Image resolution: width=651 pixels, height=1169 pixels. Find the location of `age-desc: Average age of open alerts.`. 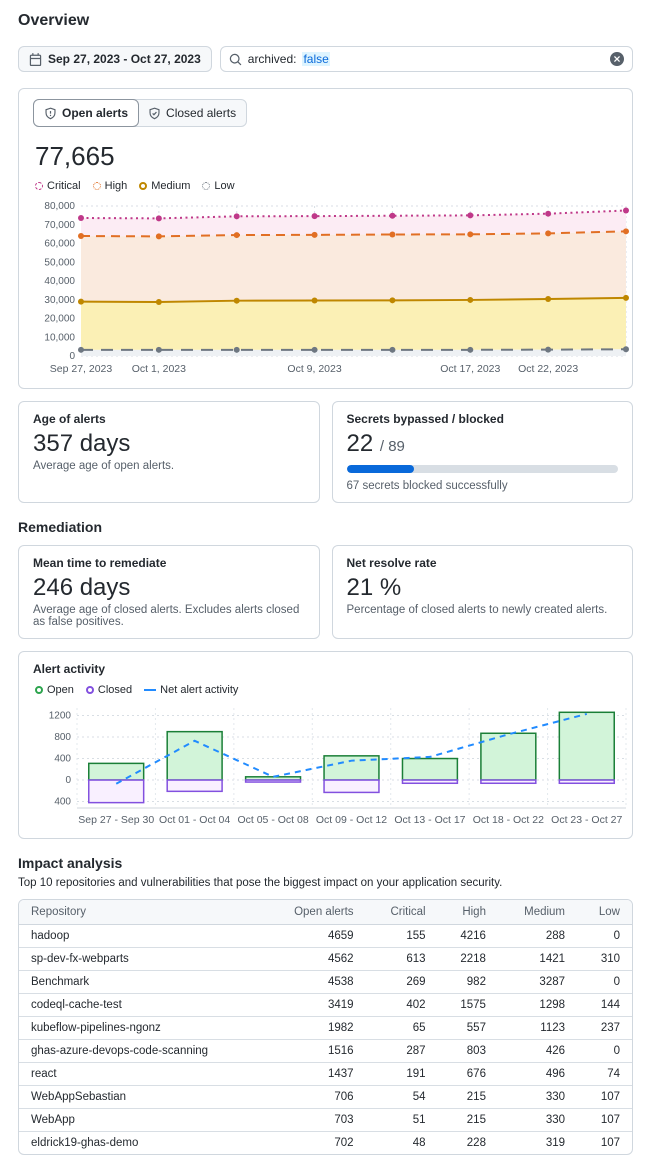

age-desc: Average age of open alerts. is located at coordinates (104, 466).